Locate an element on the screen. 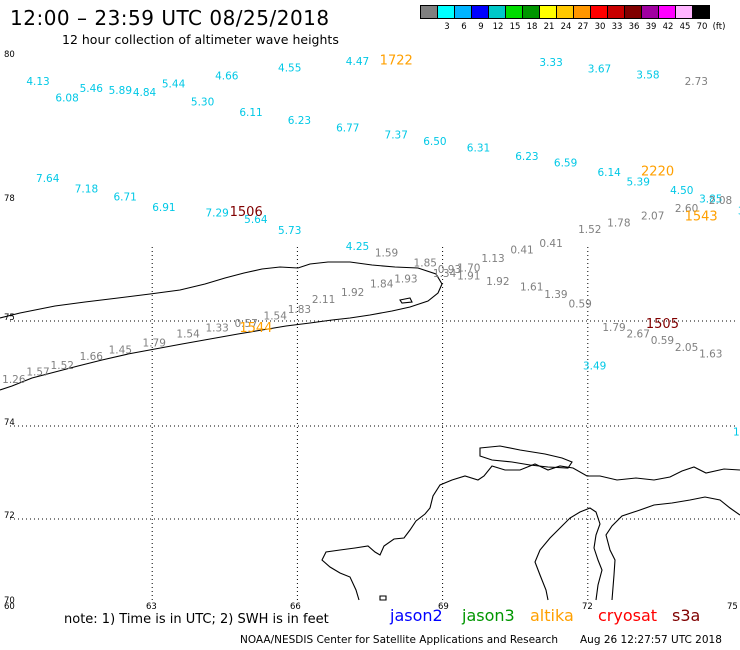 The height and width of the screenshot is (650, 740). latitude-label: 75 is located at coordinates (9, 318).